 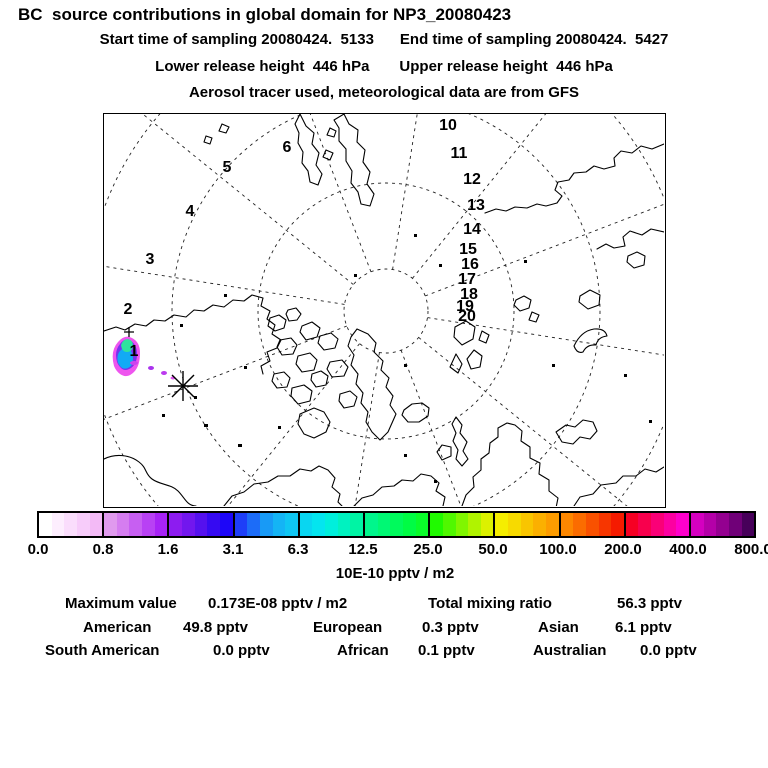 What do you see at coordinates (298, 549) in the screenshot?
I see `colorbar-tick: 6.3` at bounding box center [298, 549].